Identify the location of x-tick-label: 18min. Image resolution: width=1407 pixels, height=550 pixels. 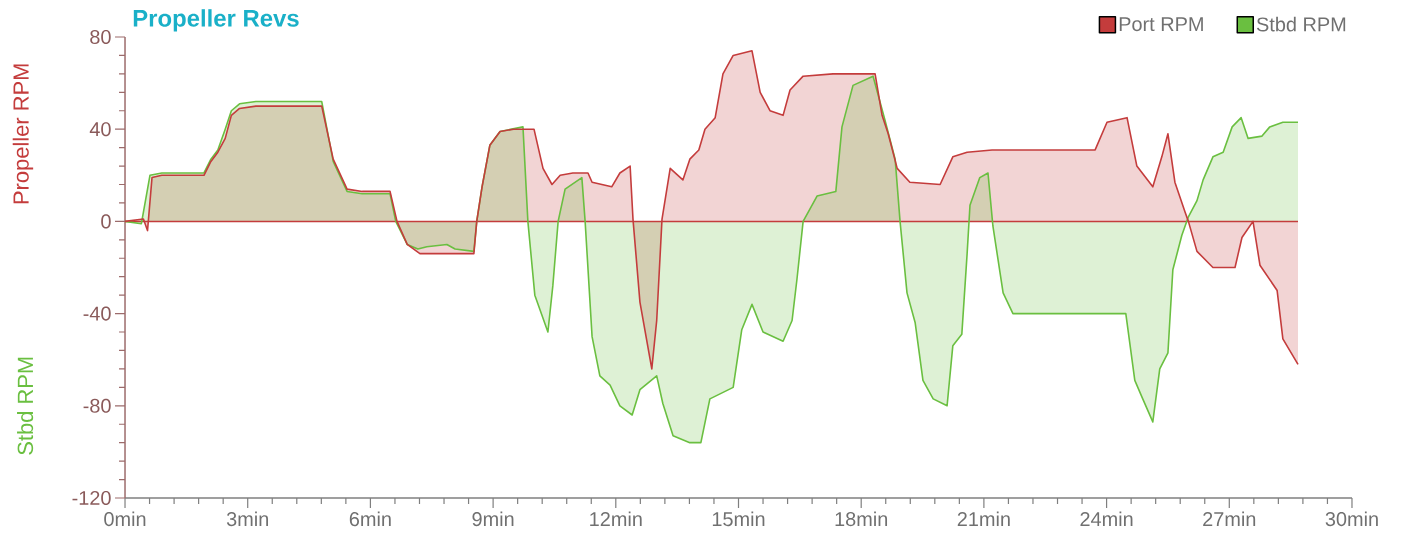
(861, 519).